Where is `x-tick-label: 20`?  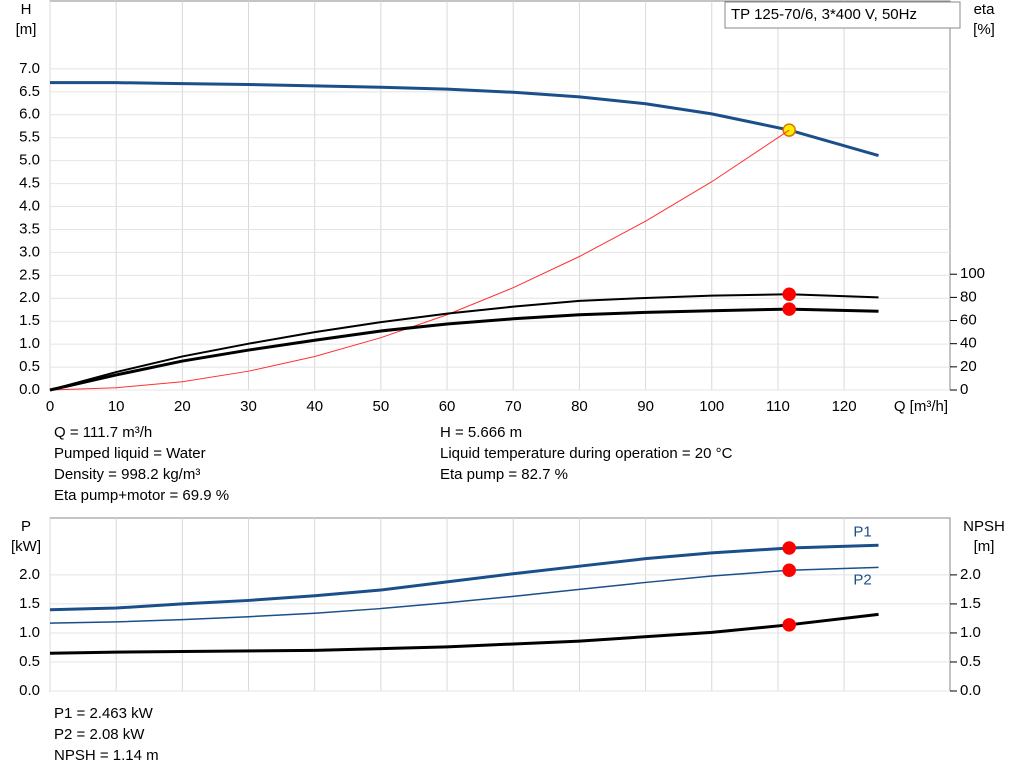 x-tick-label: 20 is located at coordinates (182, 406).